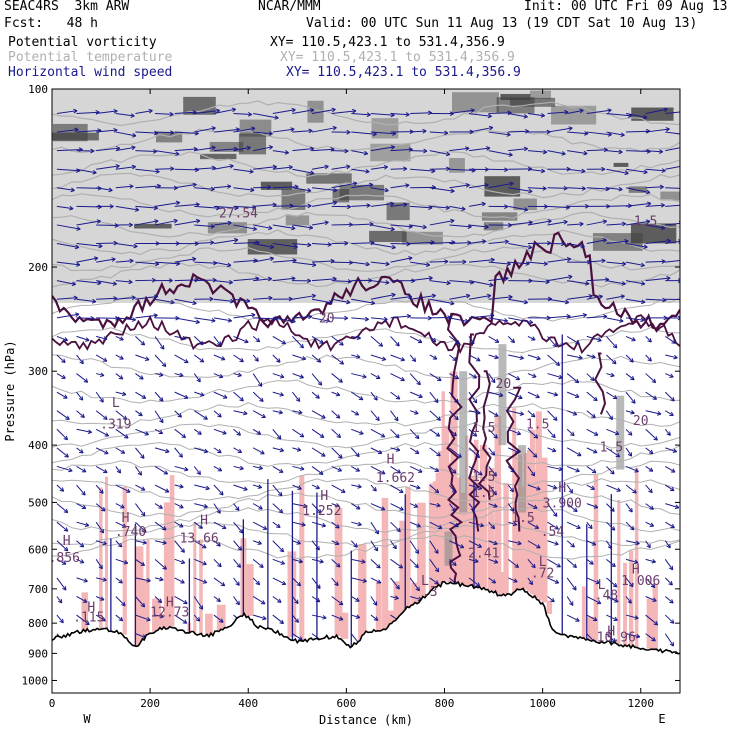  Describe the element at coordinates (38, 549) in the screenshot. I see `y-tick-label: 600` at that location.